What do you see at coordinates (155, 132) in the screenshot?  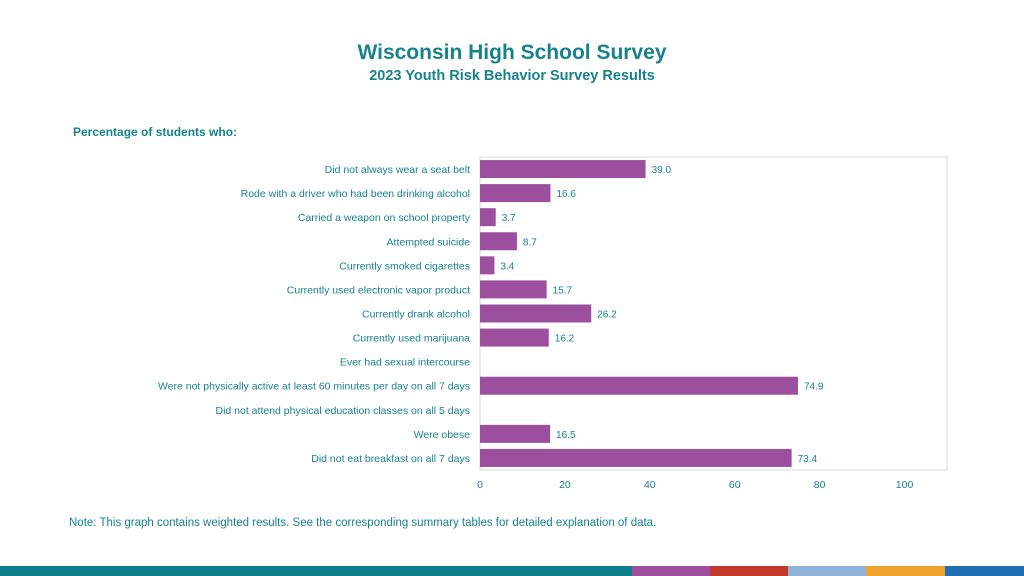 I see `section-label: Percentage of students who:` at bounding box center [155, 132].